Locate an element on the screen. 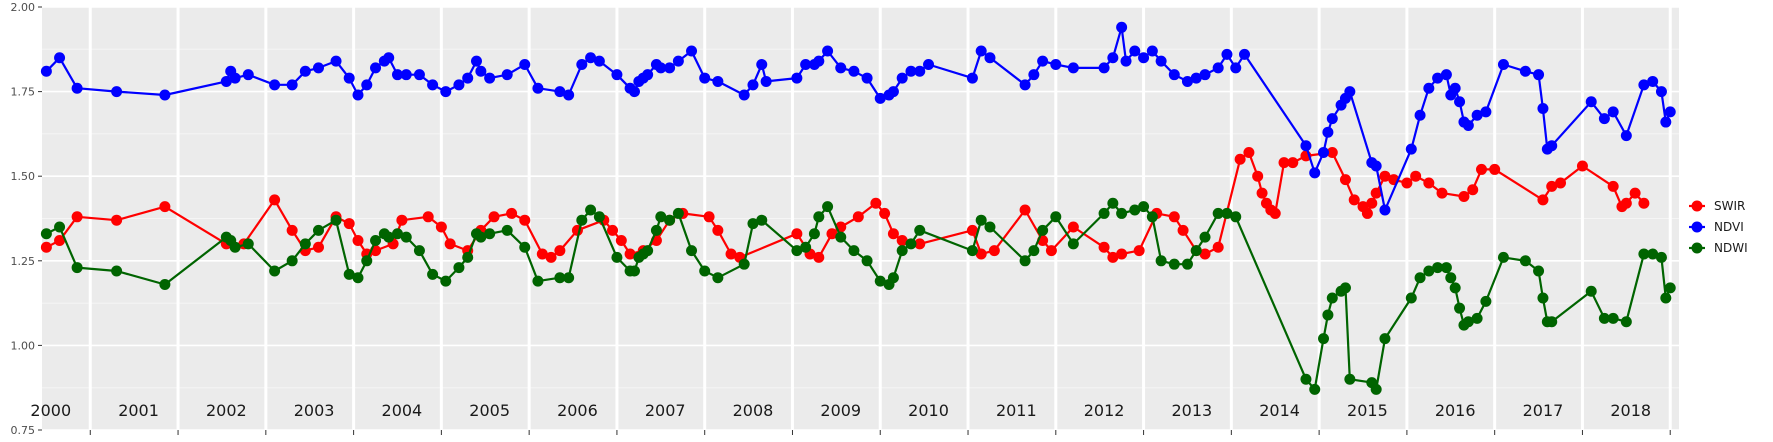  y-tick-label: 1.75 is located at coordinates (23, 92).